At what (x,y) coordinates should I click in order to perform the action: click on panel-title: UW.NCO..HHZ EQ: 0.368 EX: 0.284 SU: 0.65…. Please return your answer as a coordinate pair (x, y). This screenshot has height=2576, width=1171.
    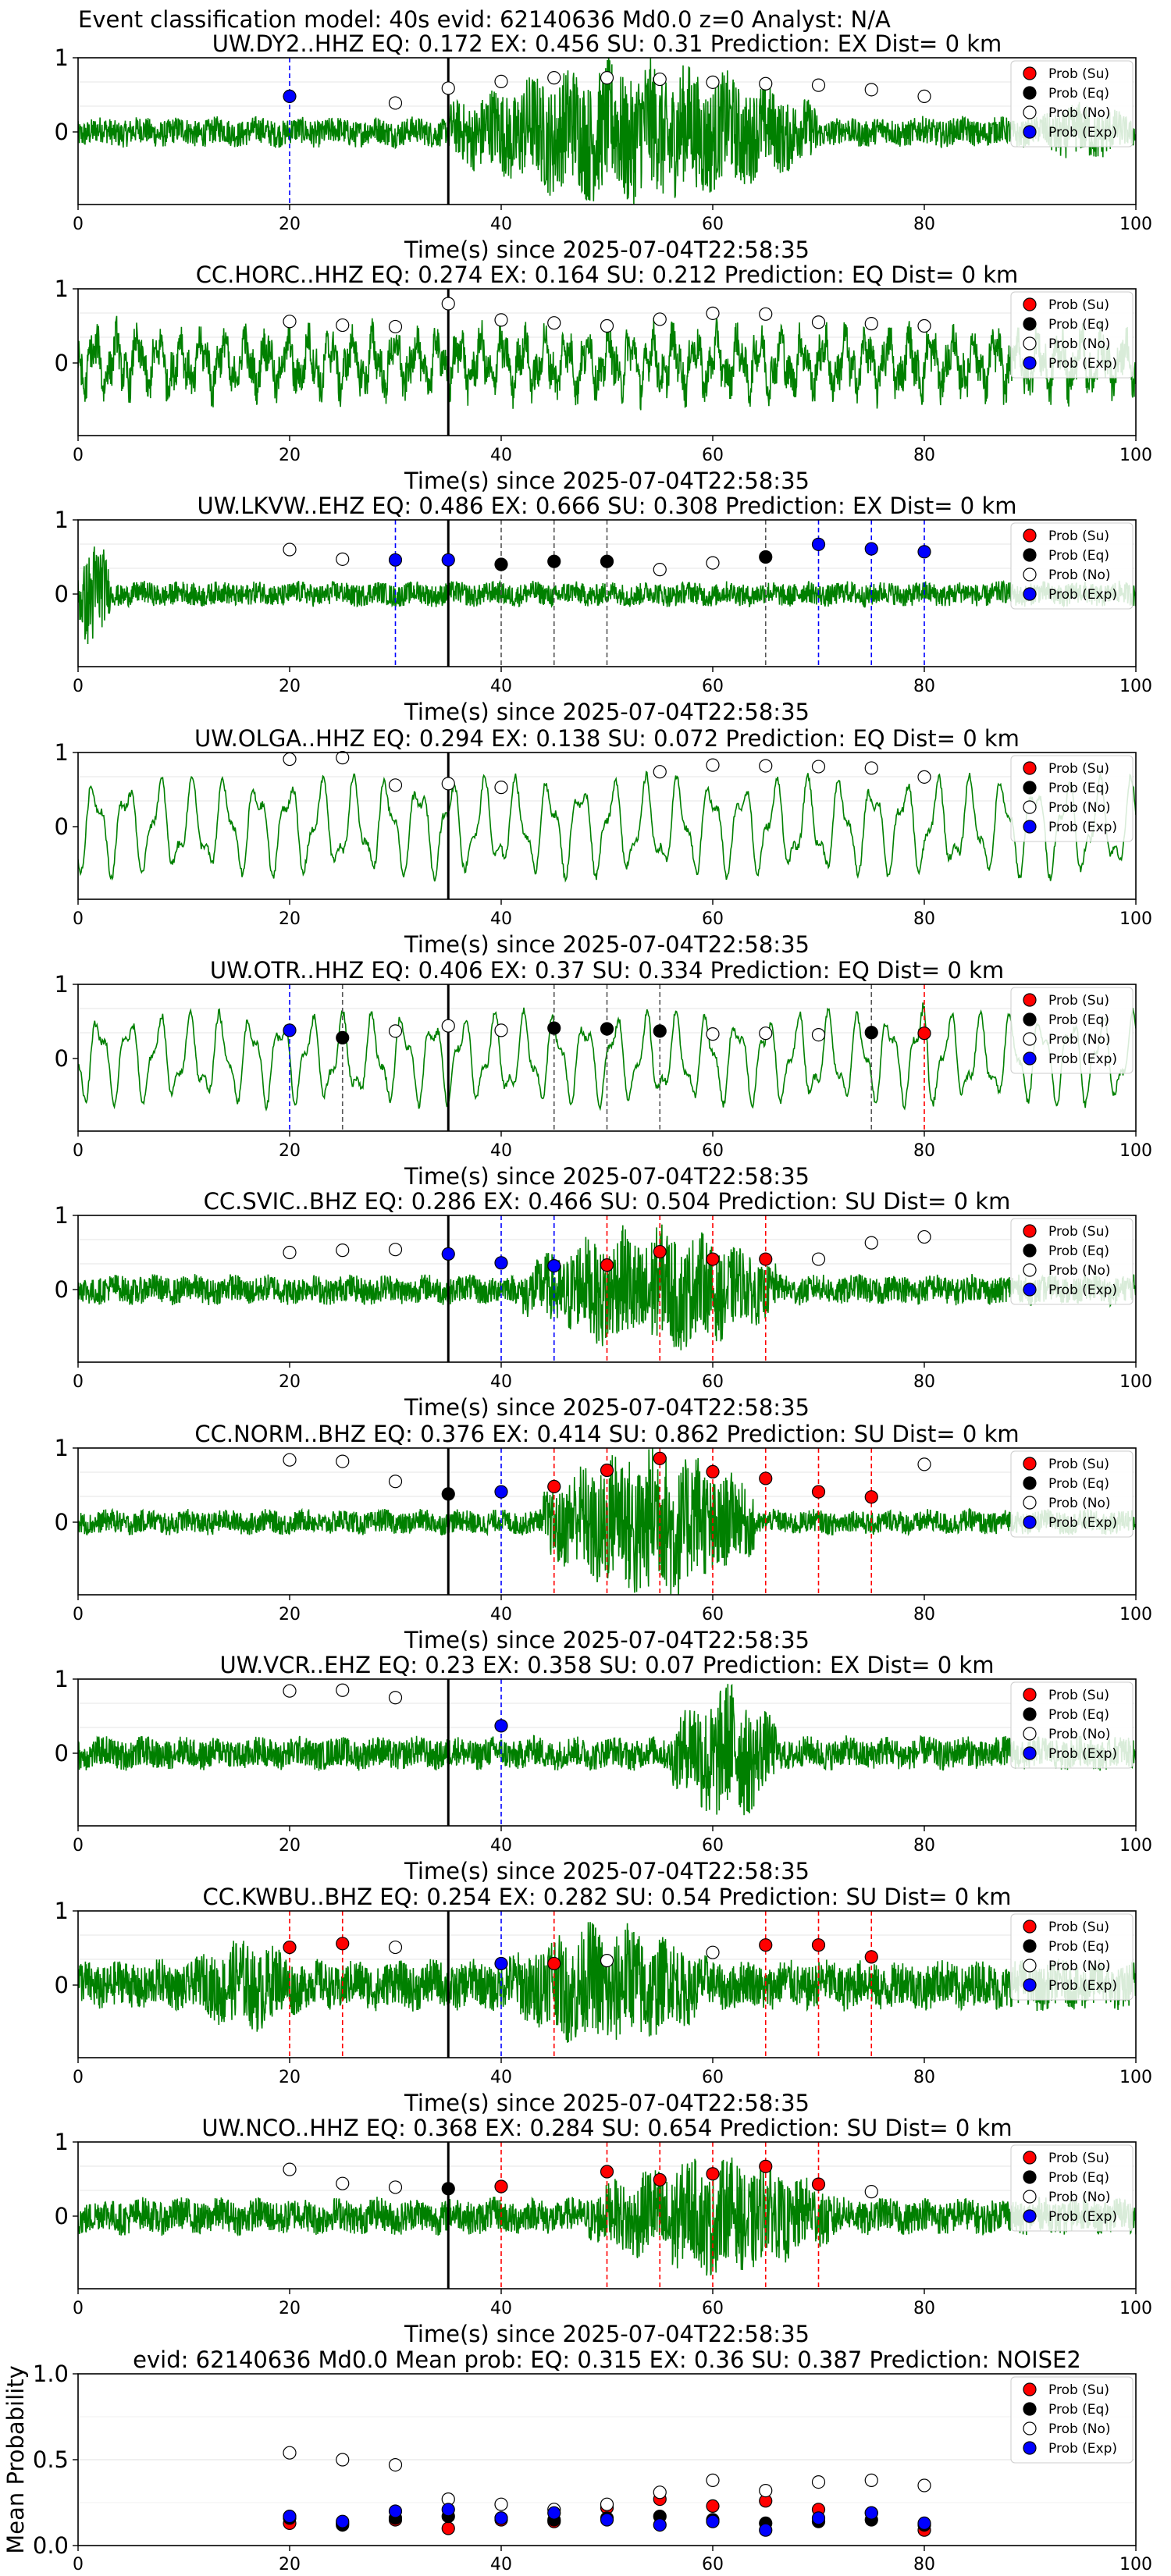
    Looking at the image, I should click on (606, 2128).